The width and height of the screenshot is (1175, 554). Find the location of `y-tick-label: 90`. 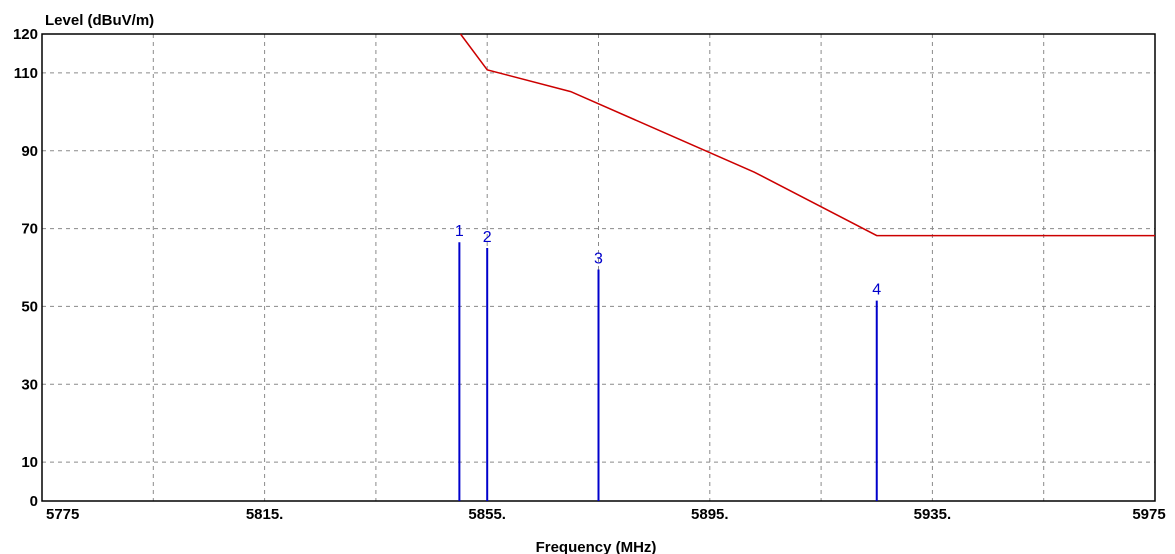

y-tick-label: 90 is located at coordinates (29, 151).